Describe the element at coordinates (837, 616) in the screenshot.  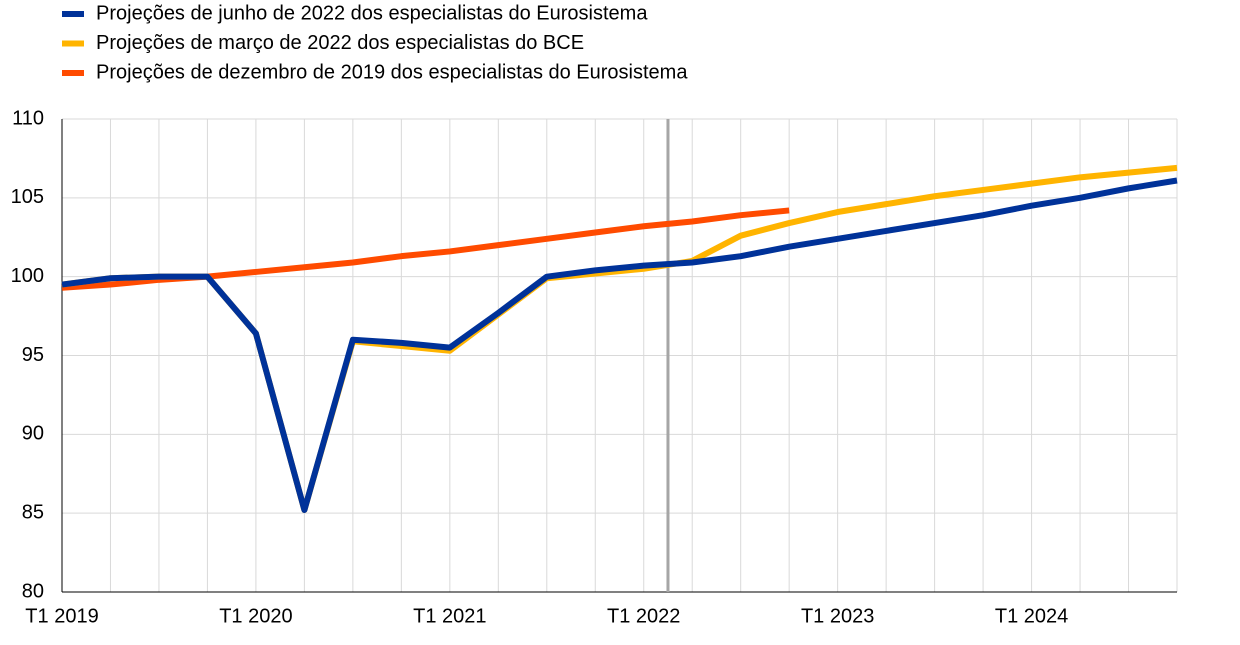
I see `x-tick-label: T1 2023` at that location.